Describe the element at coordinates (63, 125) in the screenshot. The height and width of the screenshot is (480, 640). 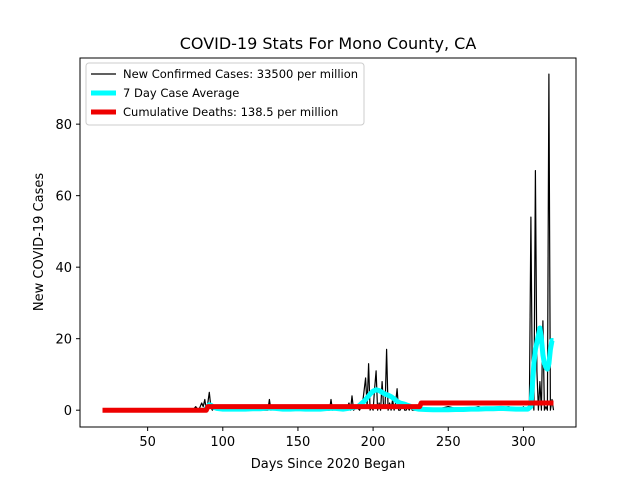
I see `y-tick-label: 80` at that location.